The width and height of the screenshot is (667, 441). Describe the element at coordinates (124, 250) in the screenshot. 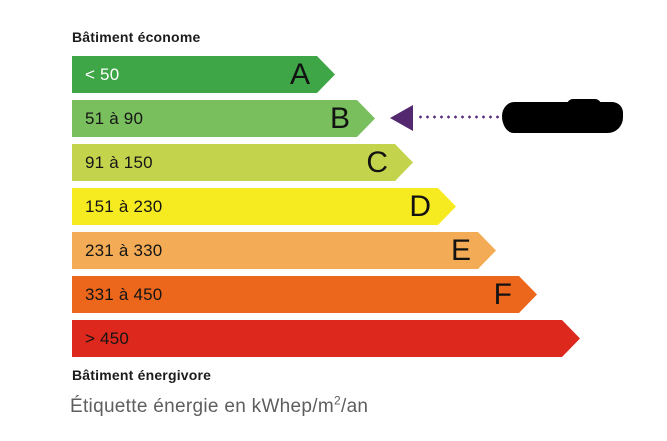

I see `range-label-e: 231 à 330` at that location.